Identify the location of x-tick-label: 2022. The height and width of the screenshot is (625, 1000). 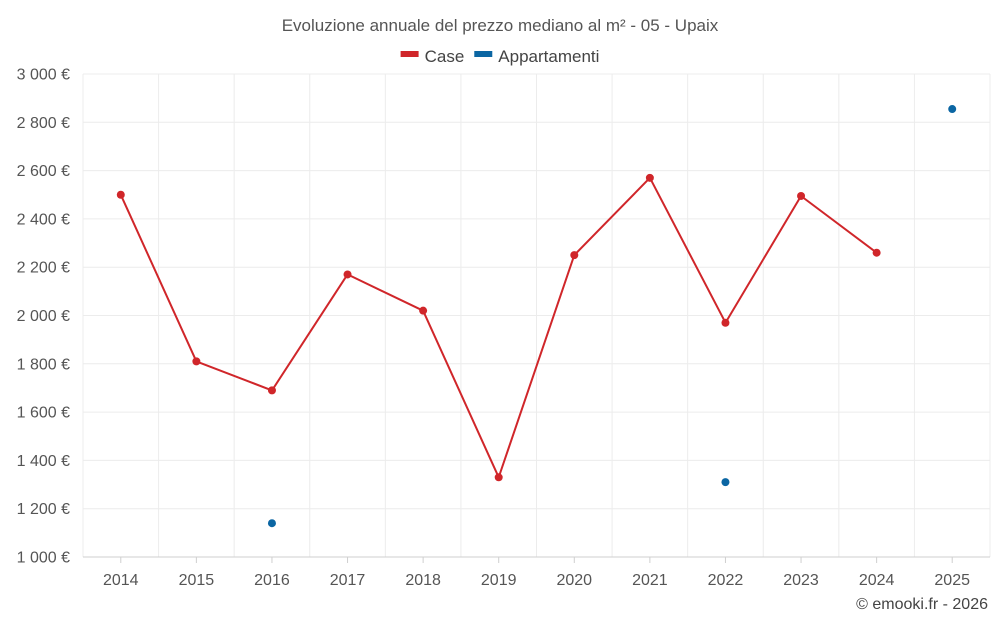
(726, 580).